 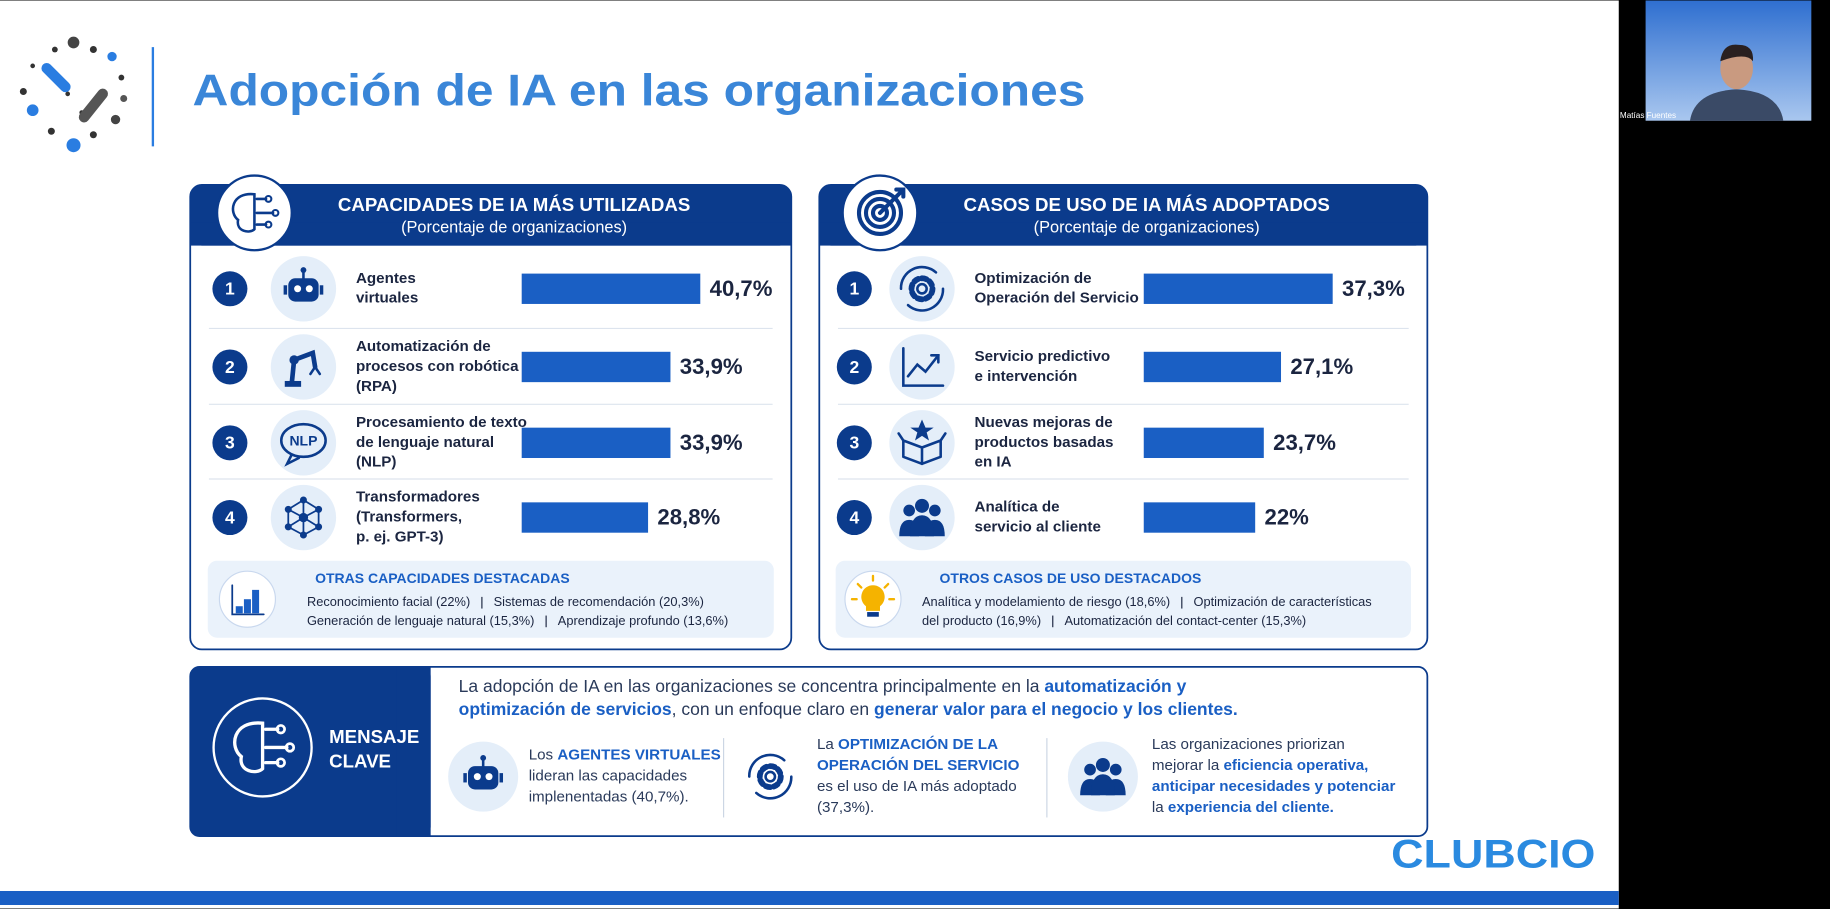 I want to click on item-label: productos basadas, so click(x=1044, y=442).